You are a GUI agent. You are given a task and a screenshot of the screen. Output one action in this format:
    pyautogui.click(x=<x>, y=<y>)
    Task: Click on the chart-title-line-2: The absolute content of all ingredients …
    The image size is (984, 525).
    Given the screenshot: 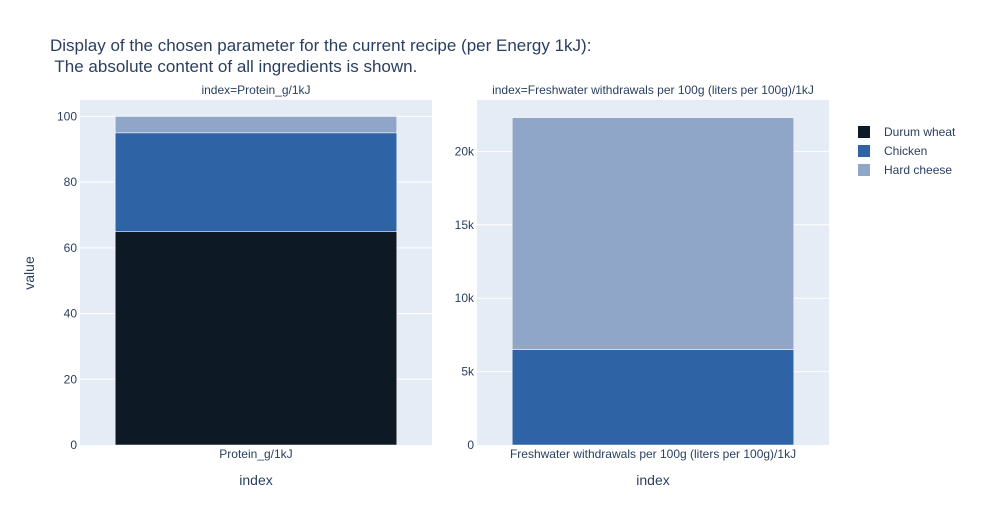 What is the action you would take?
    pyautogui.click(x=233, y=66)
    